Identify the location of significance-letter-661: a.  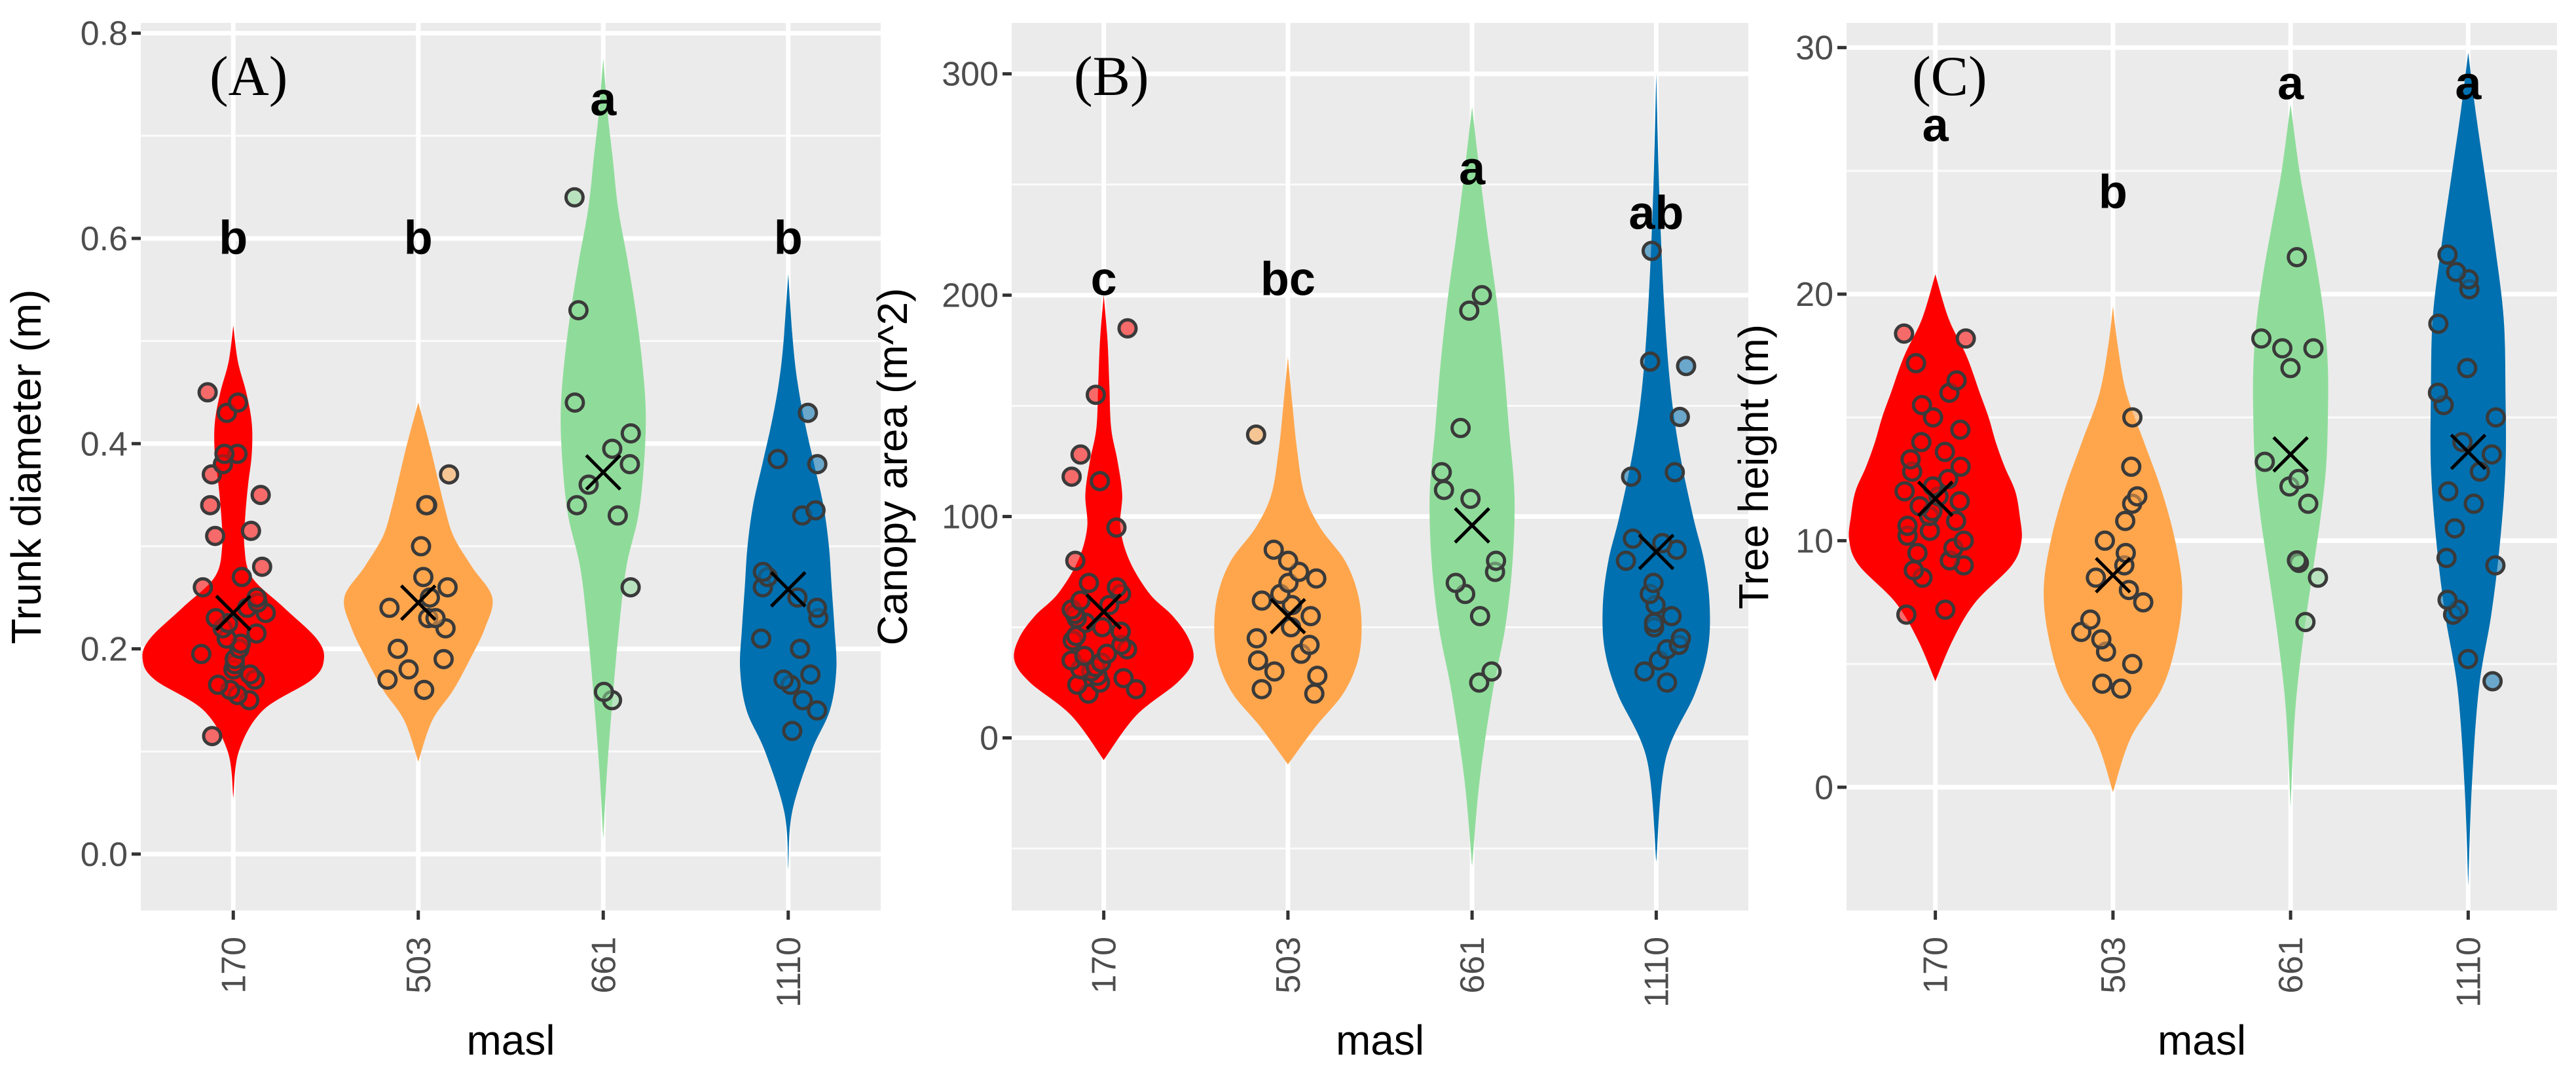
(1473, 169).